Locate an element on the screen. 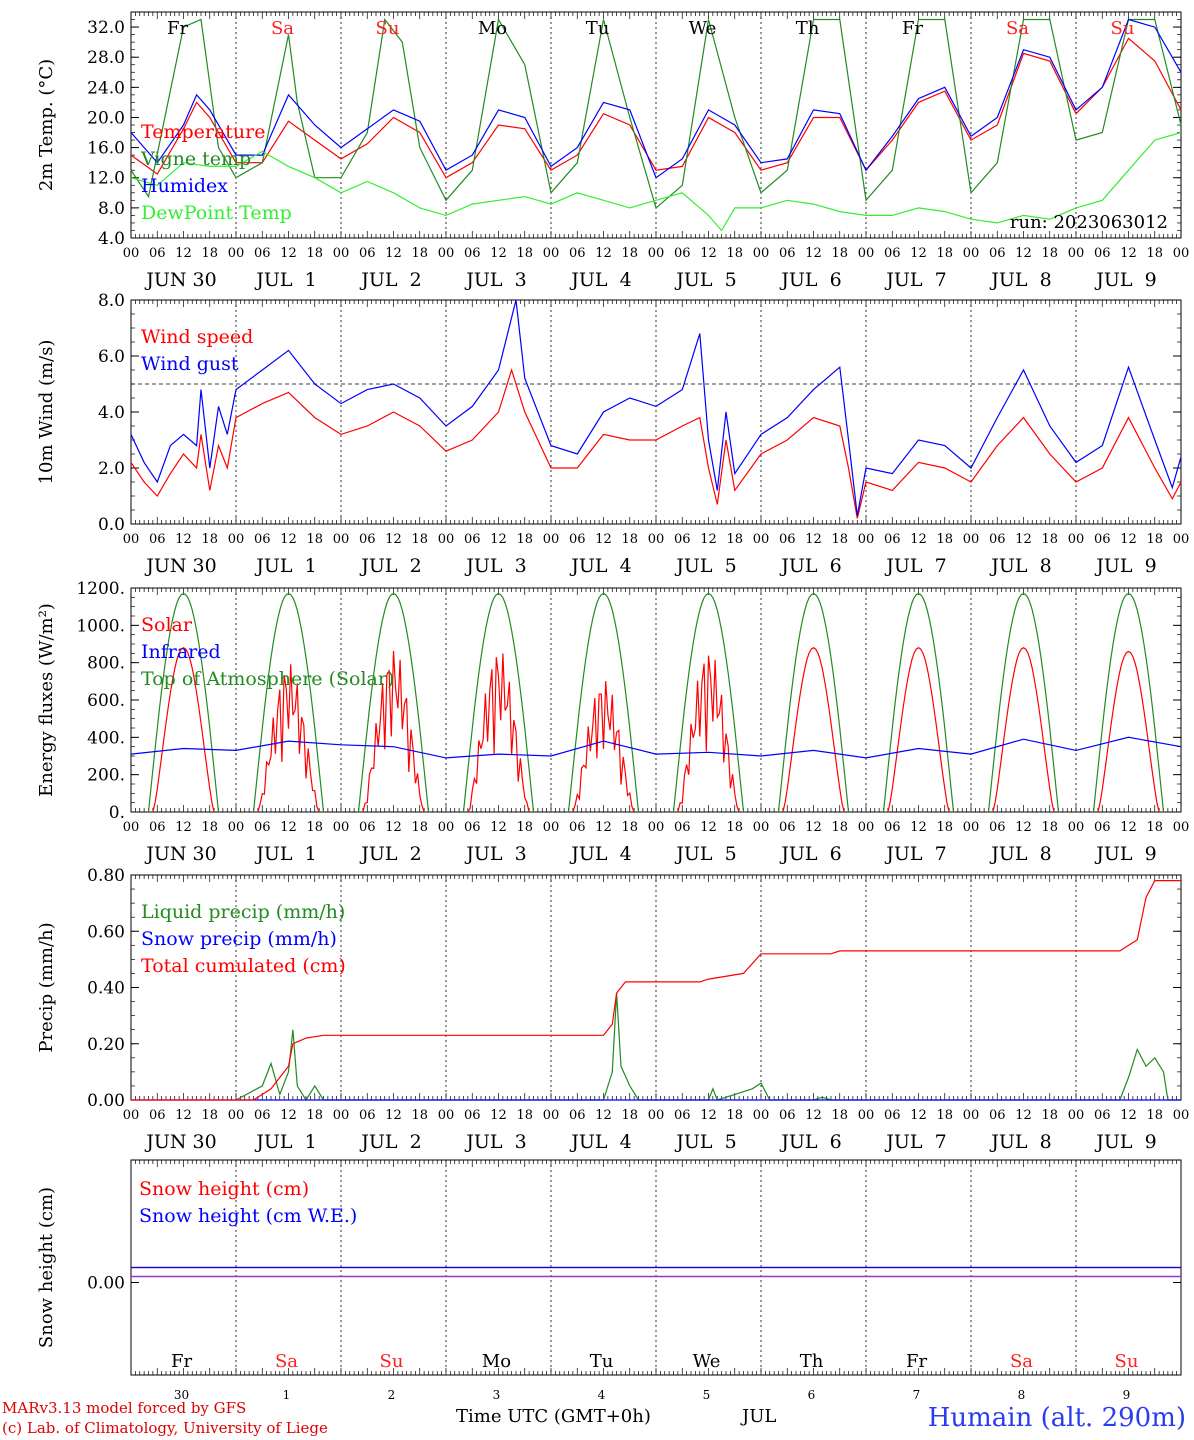  y-tick-label: 8.0 is located at coordinates (111, 209).